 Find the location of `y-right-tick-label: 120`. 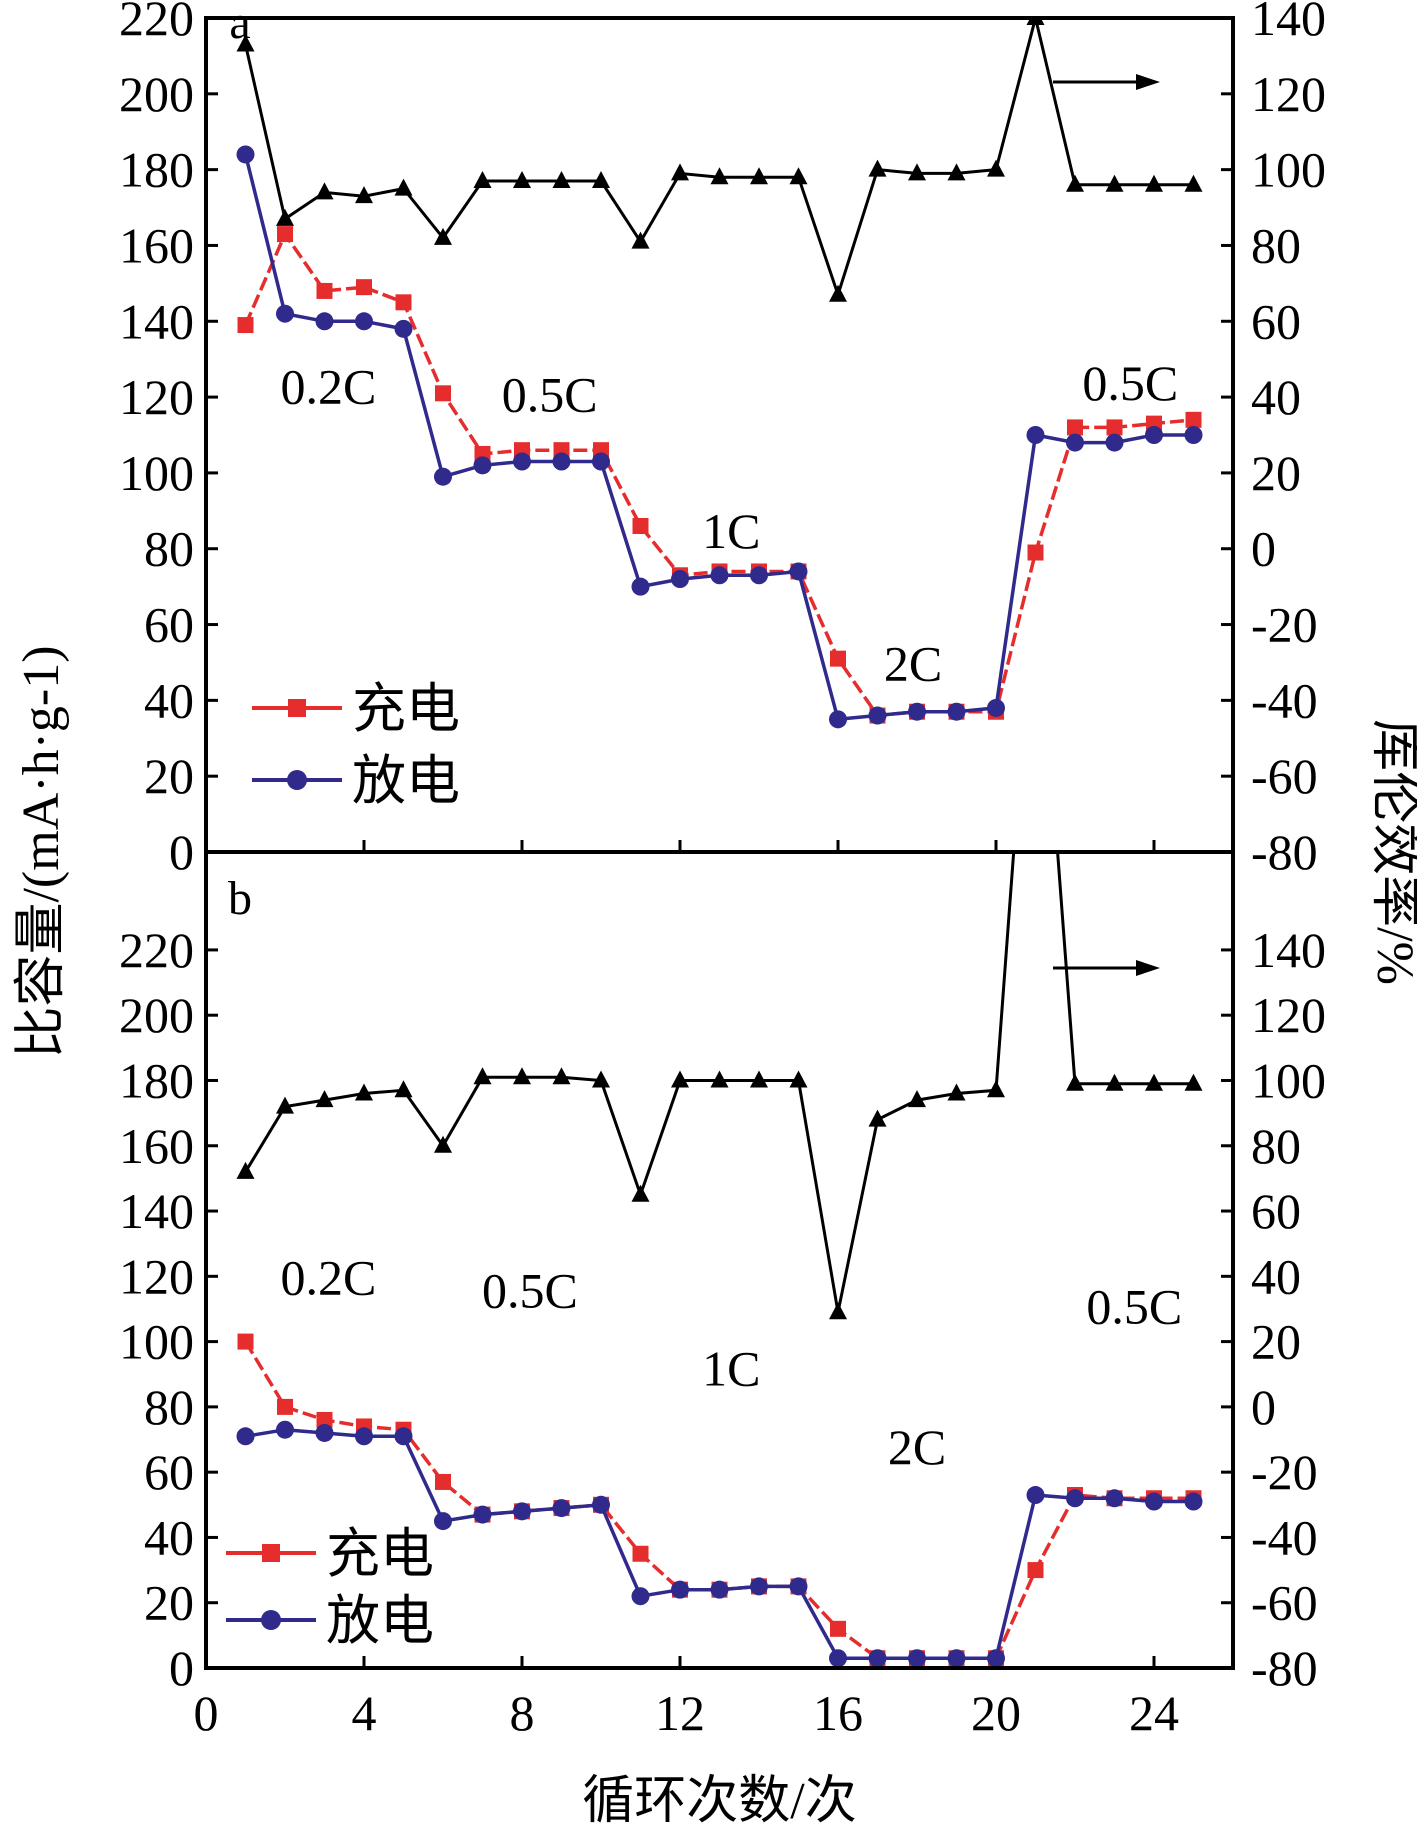

y-right-tick-label: 120 is located at coordinates (1288, 94).